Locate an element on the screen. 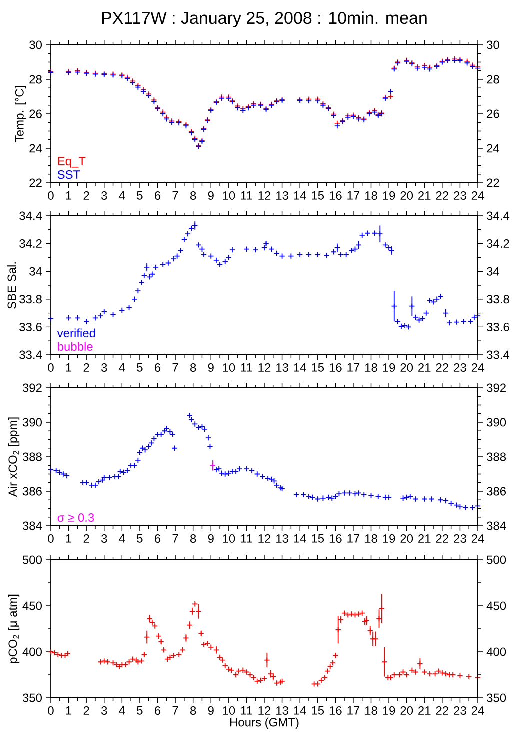 The image size is (515, 739). y2-tick-label: 400 is located at coordinates (496, 652).